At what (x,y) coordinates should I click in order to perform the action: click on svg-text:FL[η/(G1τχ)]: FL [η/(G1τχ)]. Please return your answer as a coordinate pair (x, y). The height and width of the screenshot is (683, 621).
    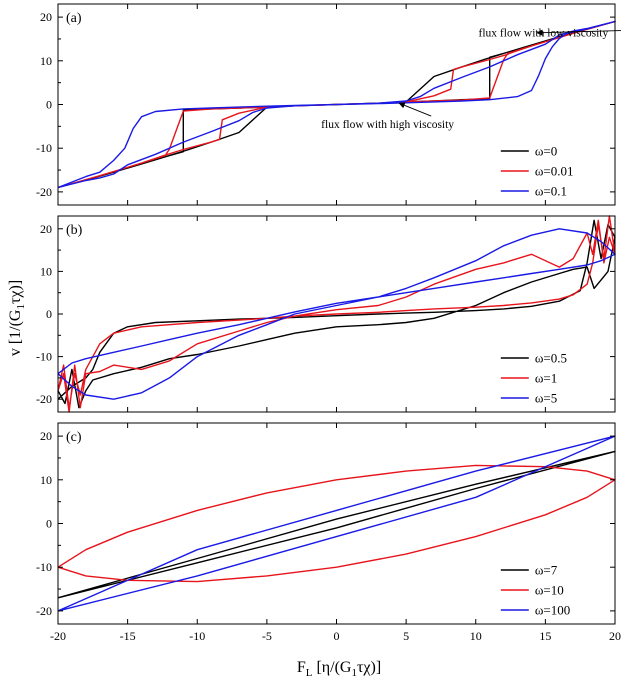
    Looking at the image, I should click on (339, 669).